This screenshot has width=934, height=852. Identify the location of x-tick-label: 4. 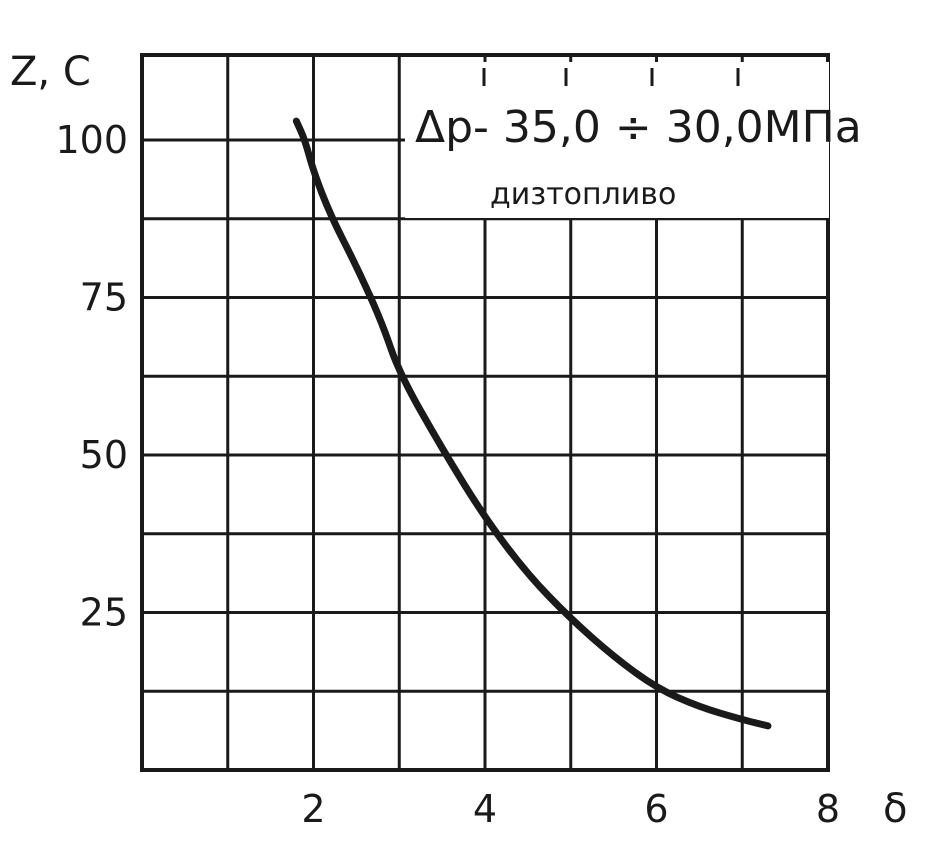
(485, 809).